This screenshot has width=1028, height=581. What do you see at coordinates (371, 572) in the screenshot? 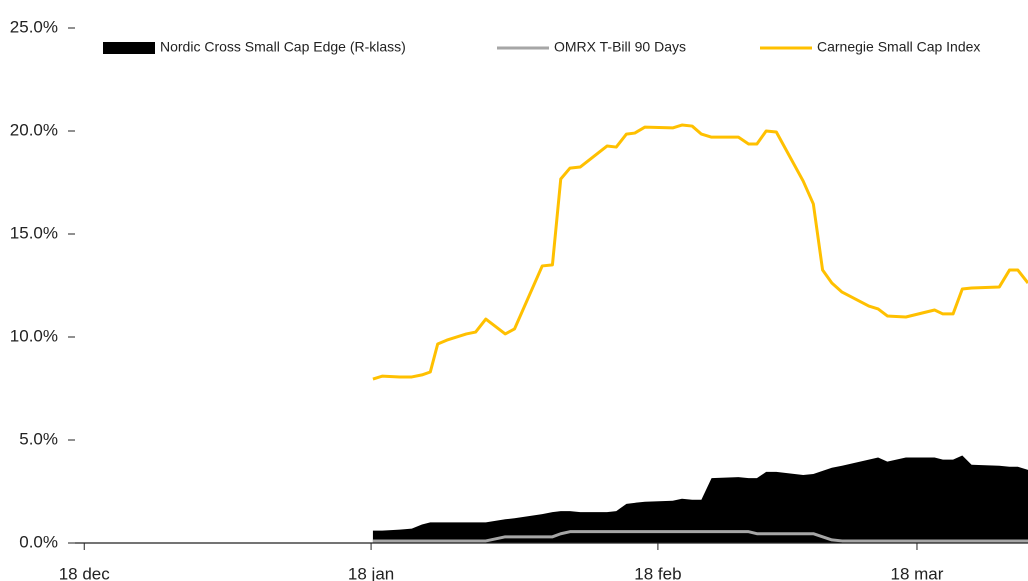
I see `x-tick-label: 18 jan` at bounding box center [371, 572].